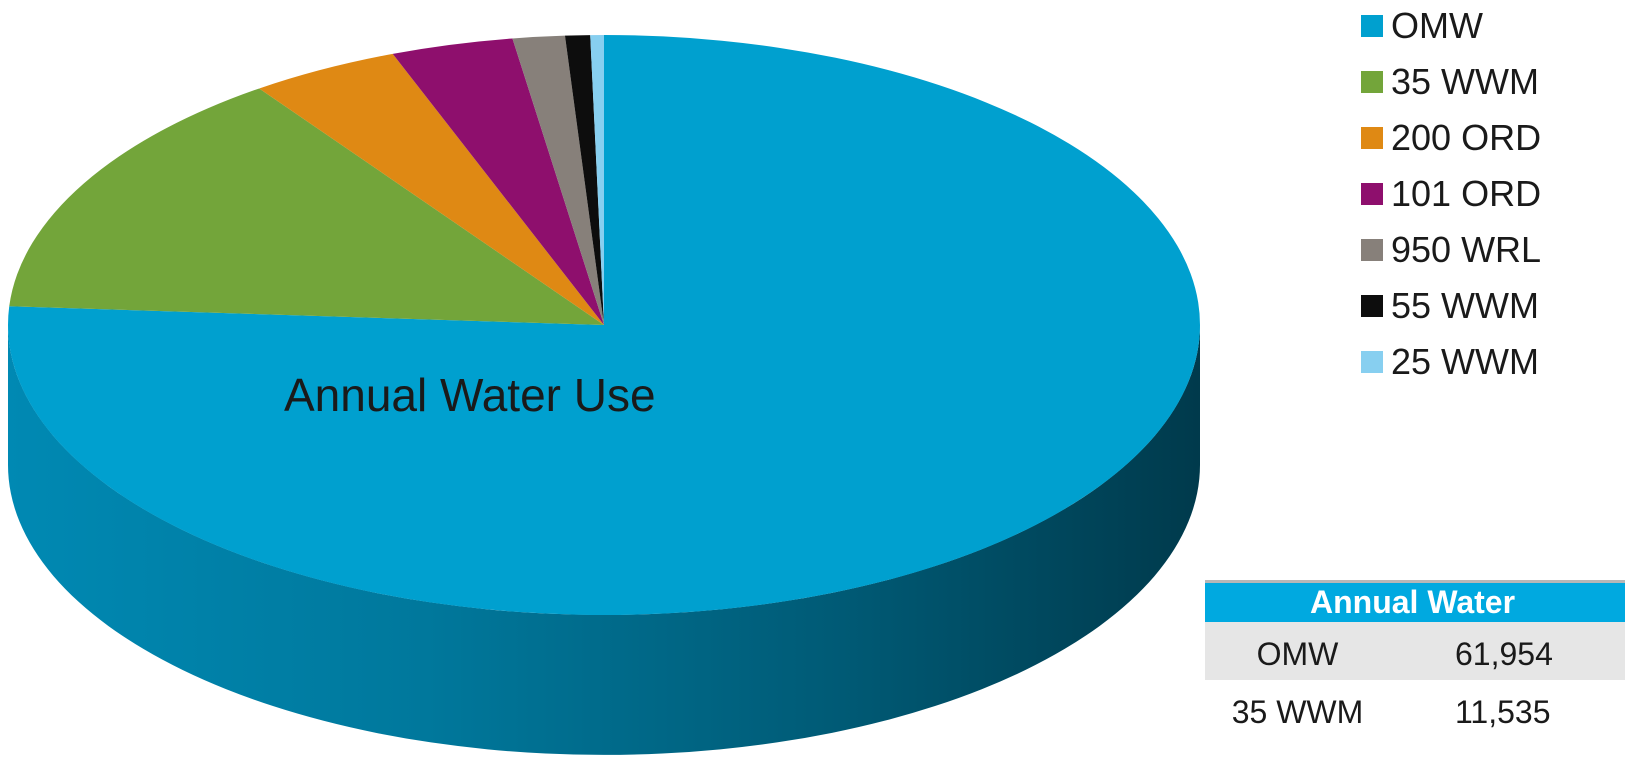 This screenshot has height=770, width=1625. I want to click on pie-slice-200-ord, so click(431, 189).